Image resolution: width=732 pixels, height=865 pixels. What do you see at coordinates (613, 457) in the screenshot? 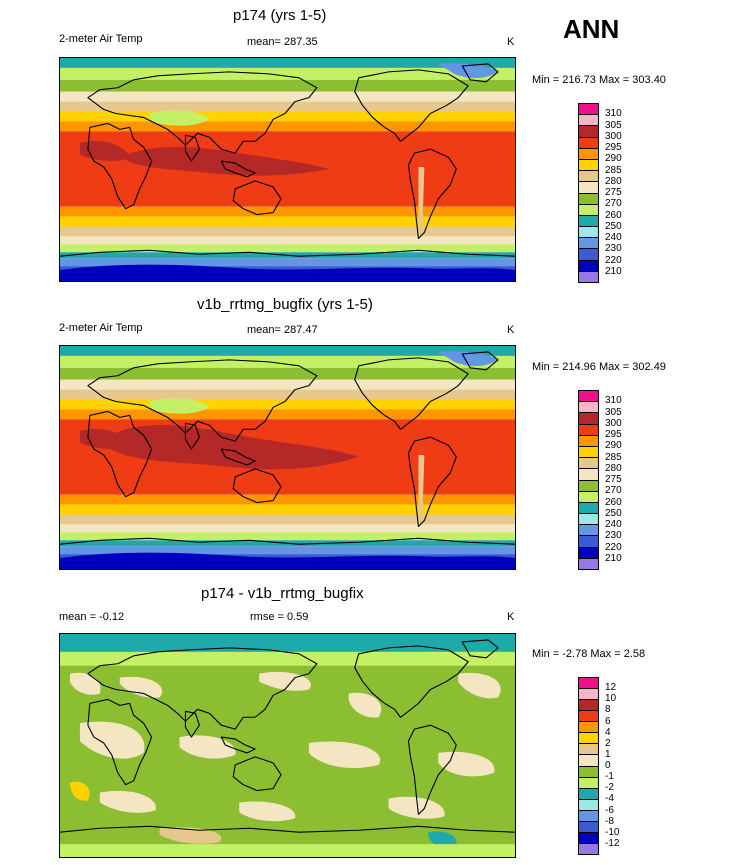
I see `colorbar-tick-label: 285` at bounding box center [613, 457].